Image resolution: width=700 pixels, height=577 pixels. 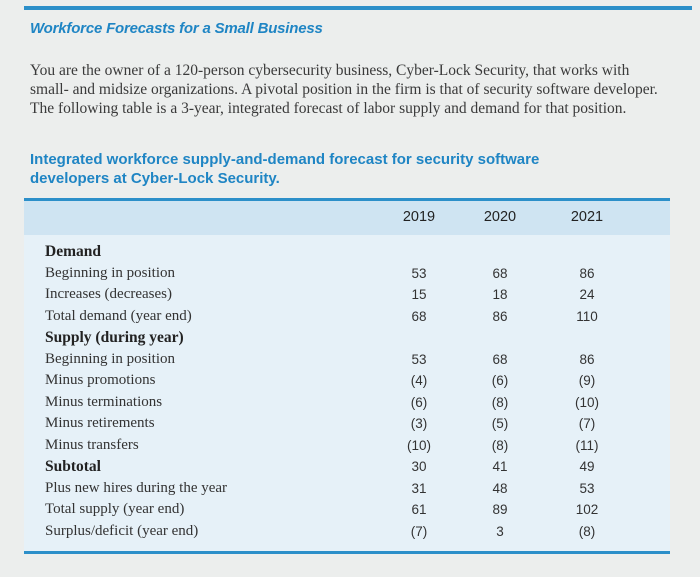 What do you see at coordinates (587, 294) in the screenshot?
I see `value-2021: 24` at bounding box center [587, 294].